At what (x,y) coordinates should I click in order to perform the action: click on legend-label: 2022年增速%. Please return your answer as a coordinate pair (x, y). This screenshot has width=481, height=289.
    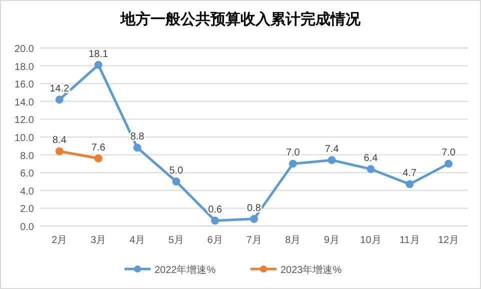
    Looking at the image, I should click on (185, 270).